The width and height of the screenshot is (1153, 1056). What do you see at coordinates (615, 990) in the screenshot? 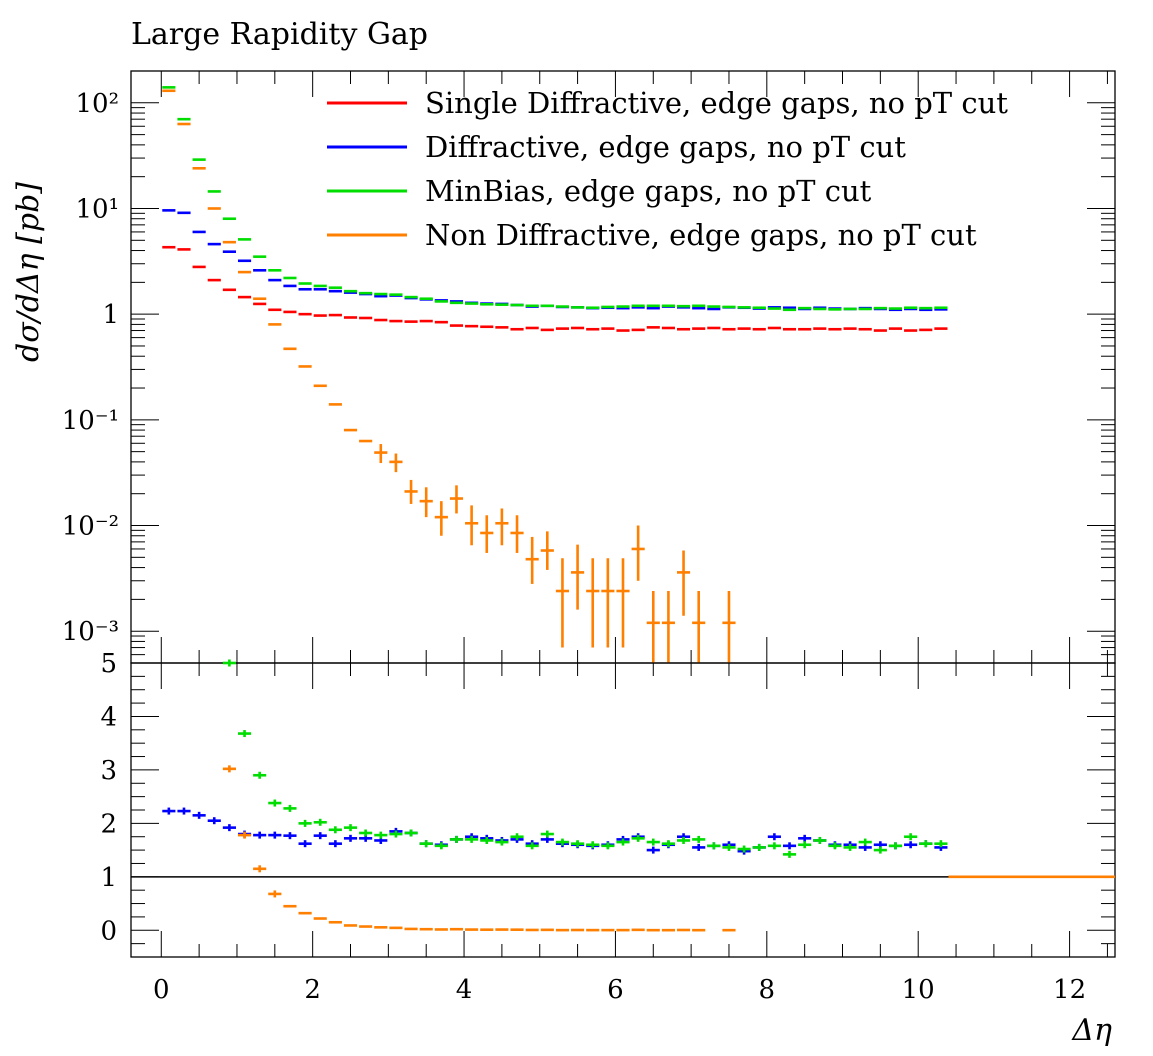
I see `x-tick-label: 6` at bounding box center [615, 990].